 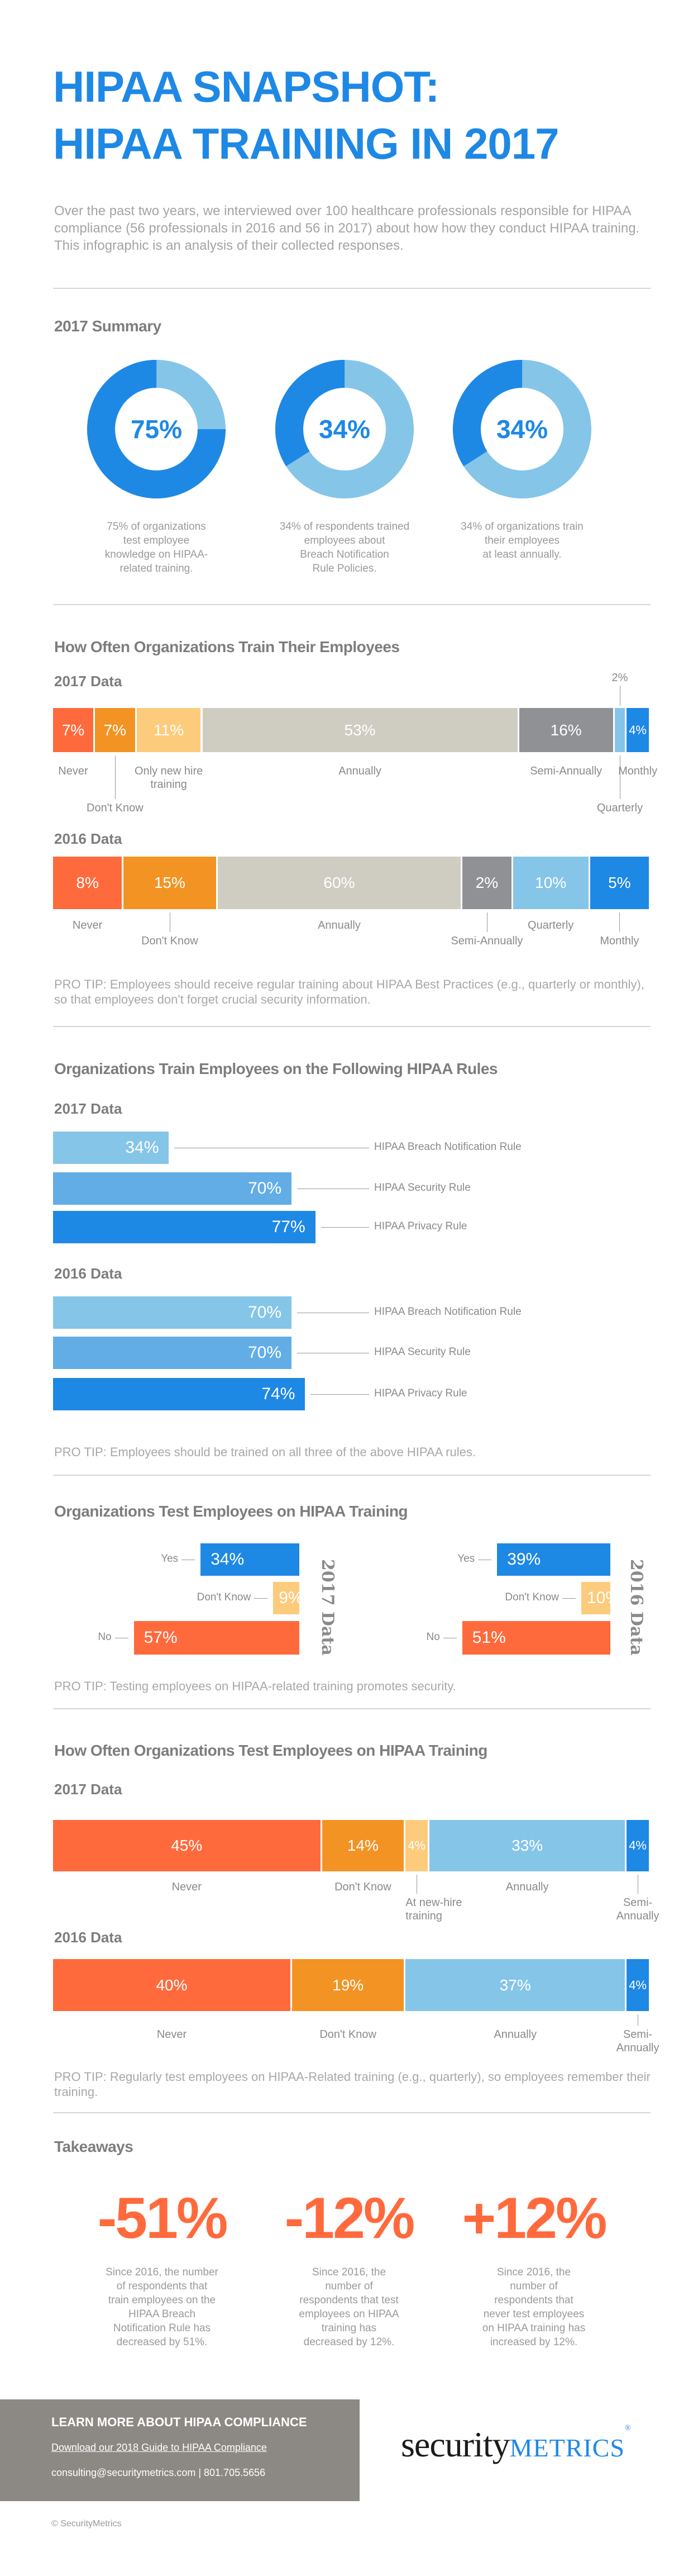 I want to click on donut-percentage: 34%, so click(x=522, y=430).